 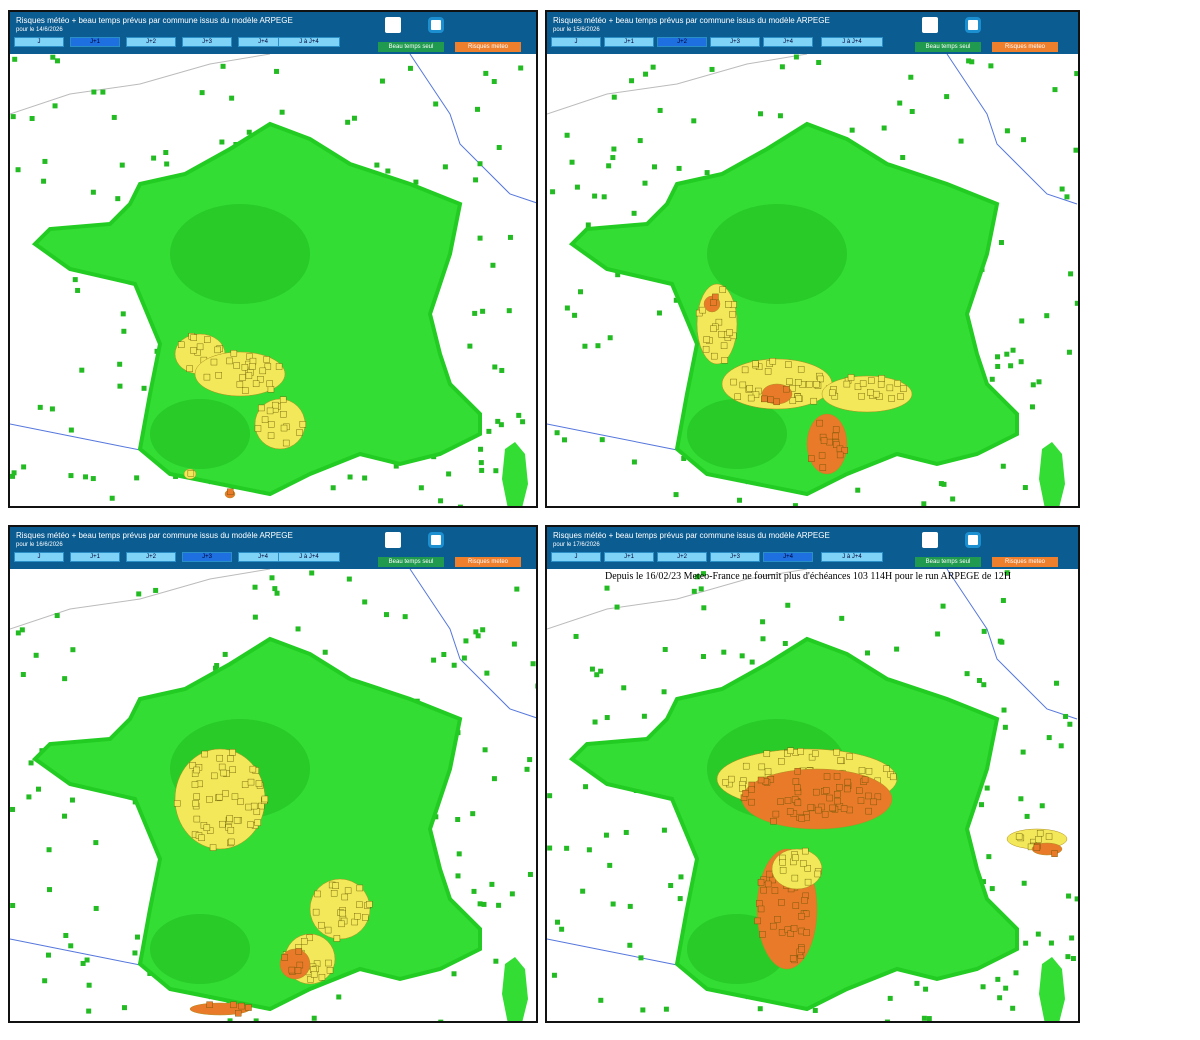 What do you see at coordinates (240, 254) in the screenshot?
I see `dark-green-zone` at bounding box center [240, 254].